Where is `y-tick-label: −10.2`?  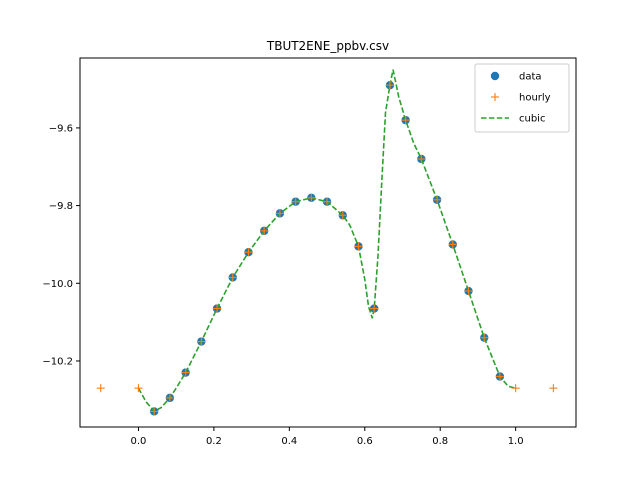 y-tick-label: −10.2 is located at coordinates (57, 361).